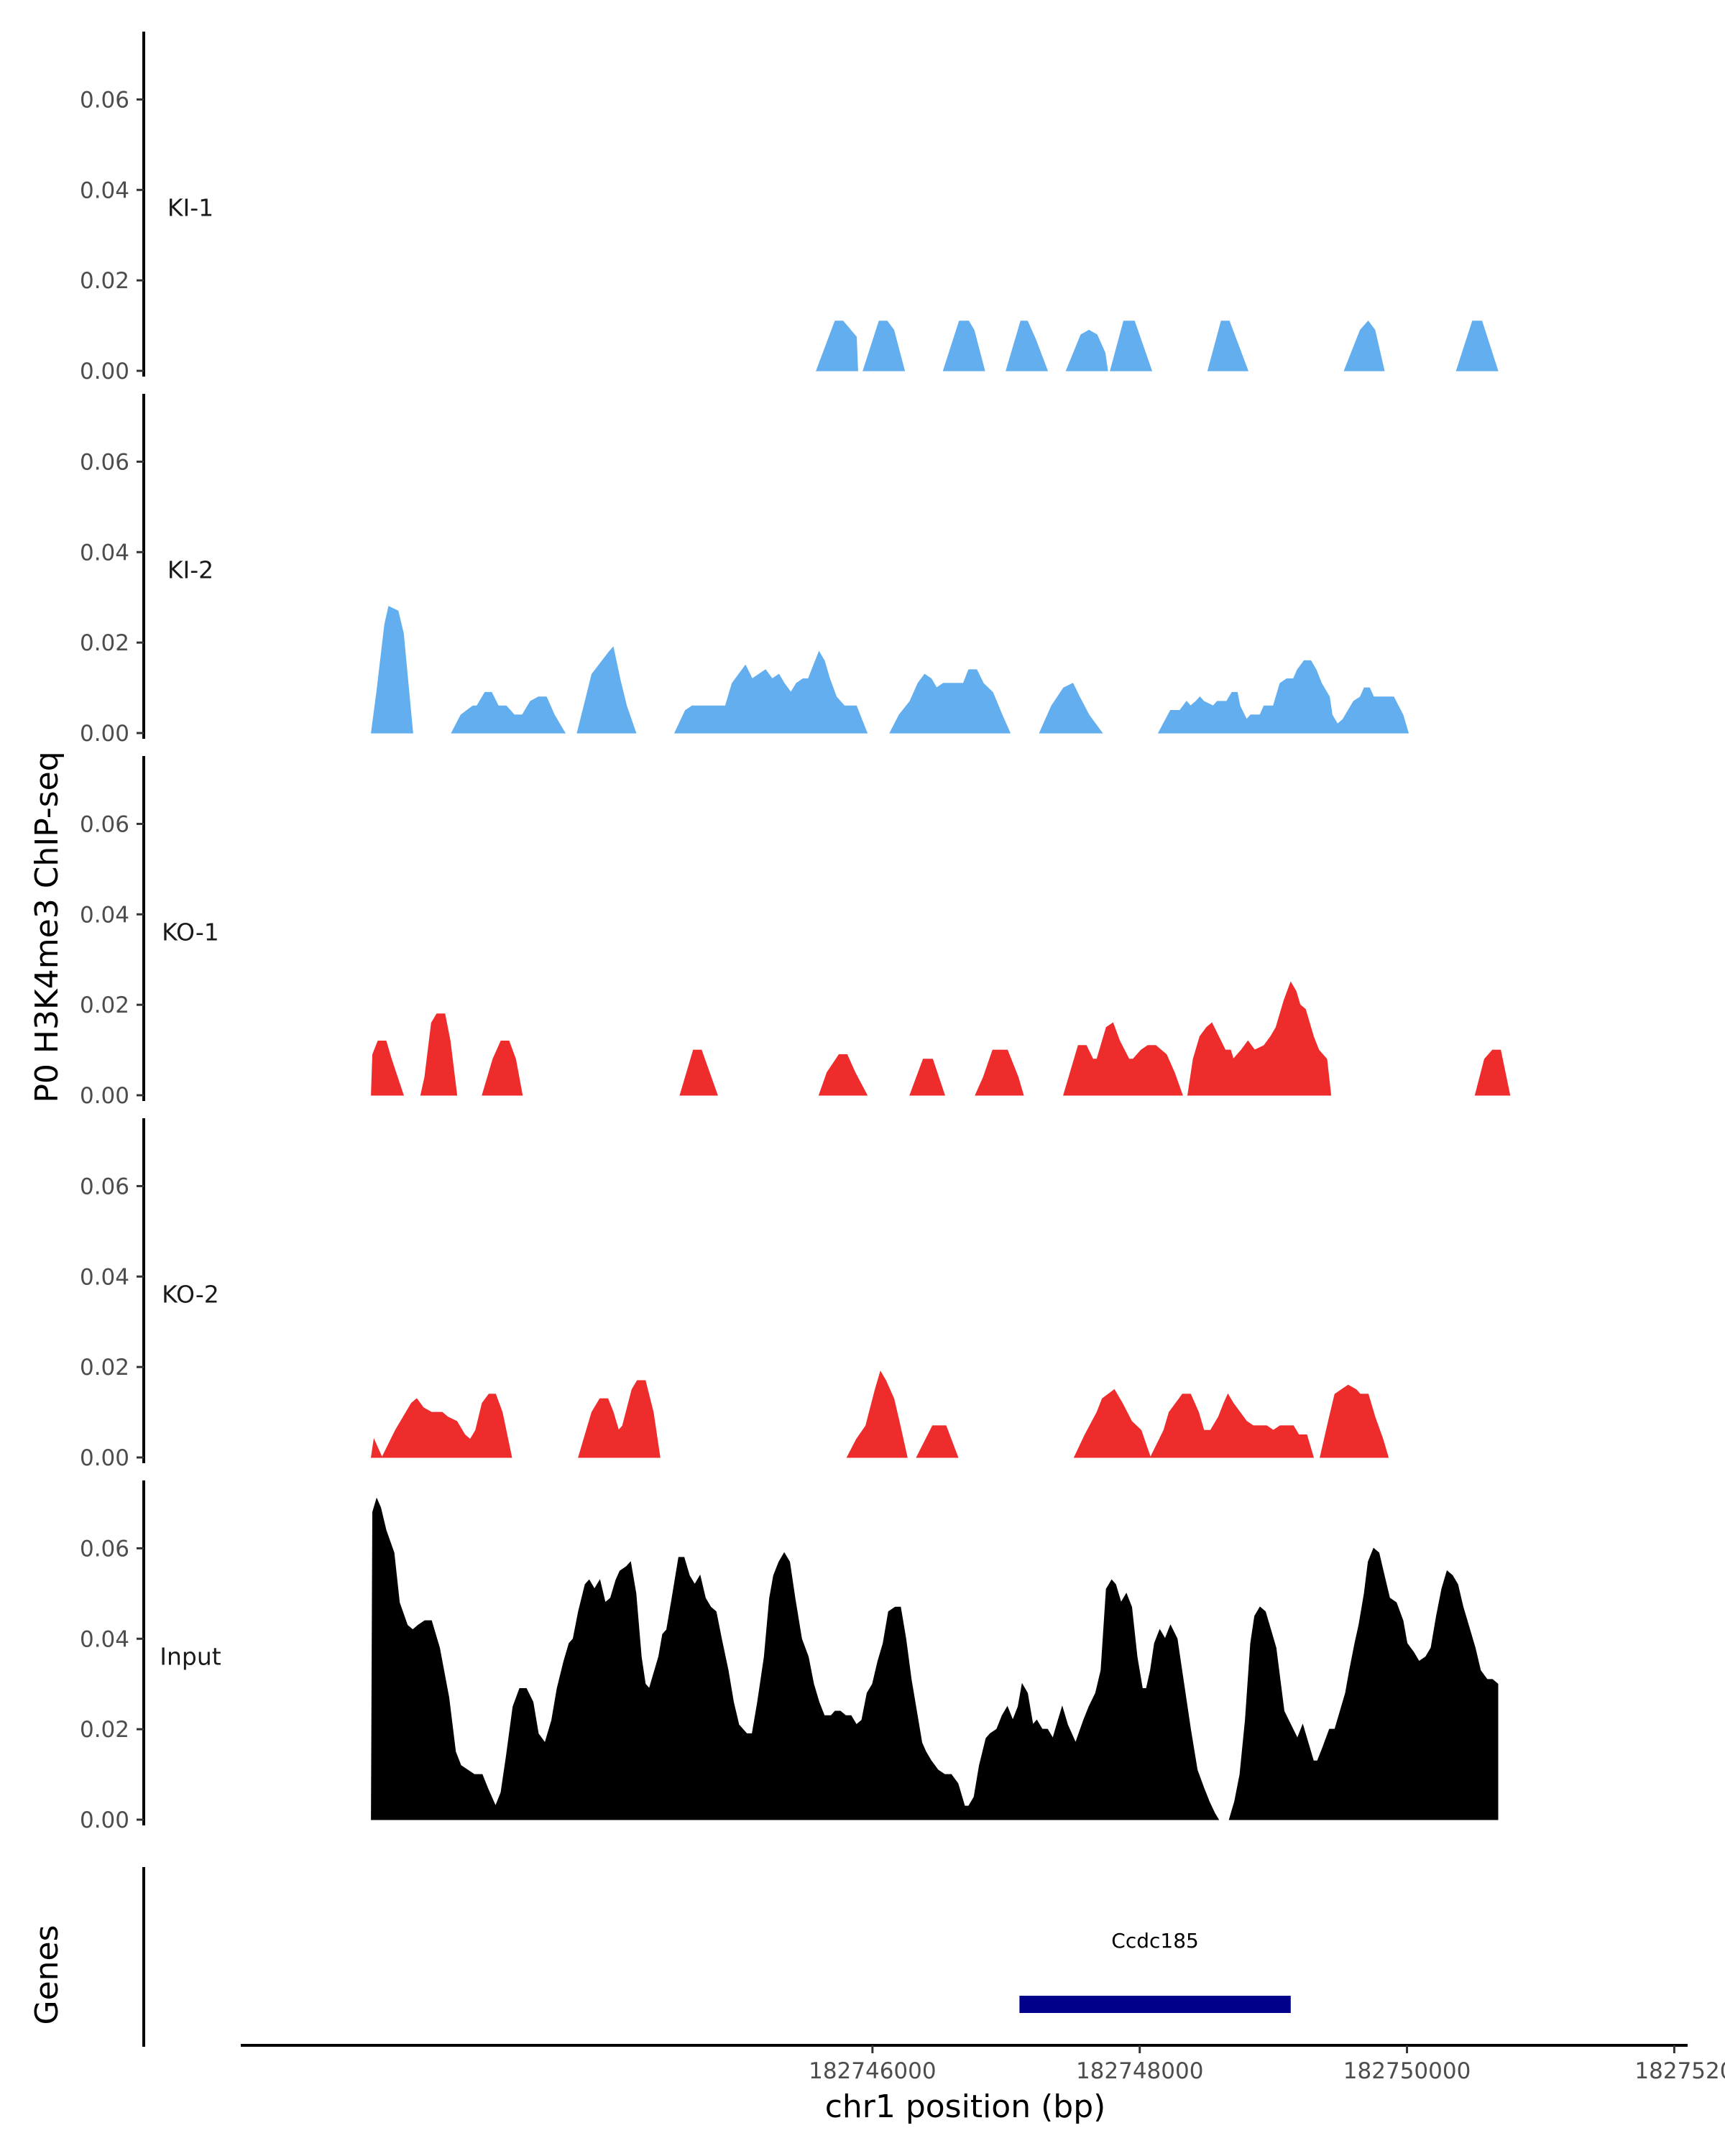 This screenshot has height=2156, width=1725. I want to click on track-ki-1: 0.00 0.02 0.04 0.06 KI-1, so click(789, 208).